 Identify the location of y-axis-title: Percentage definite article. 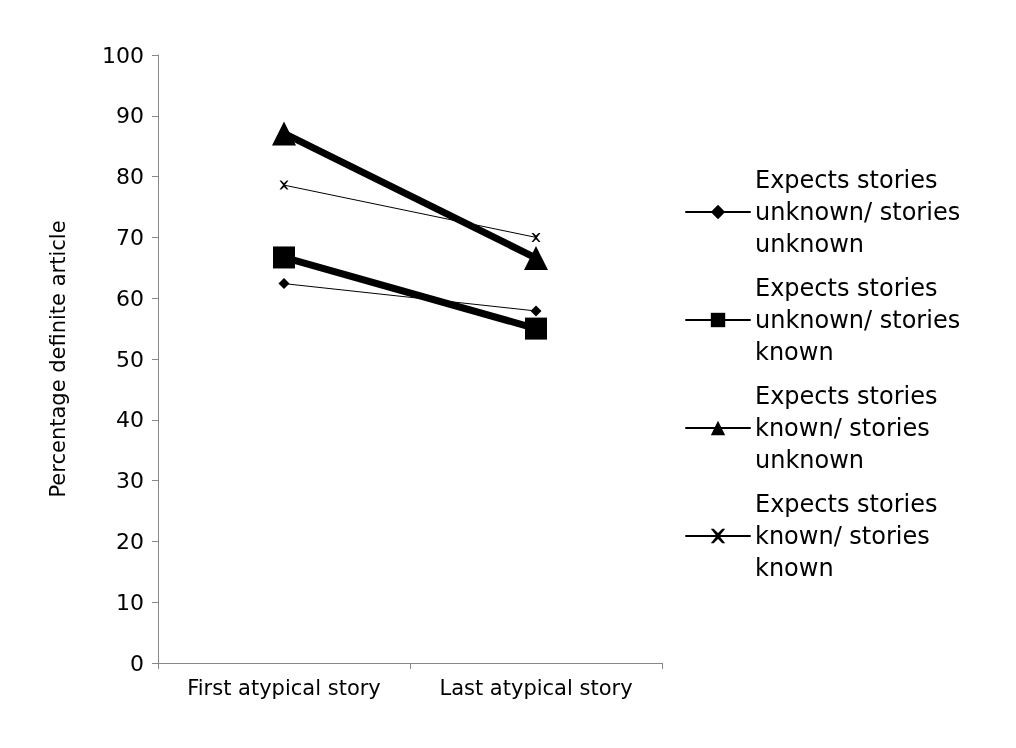
(57, 359).